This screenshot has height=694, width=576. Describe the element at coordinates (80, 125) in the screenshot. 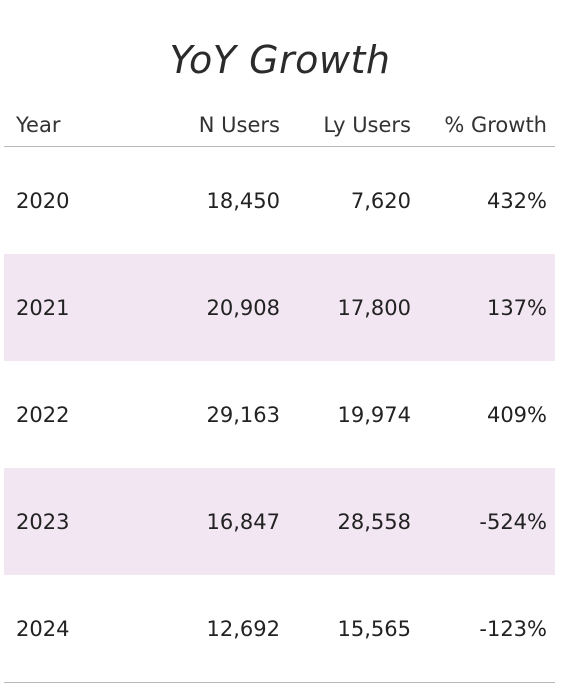

I see `column-header-year: Year` at that location.